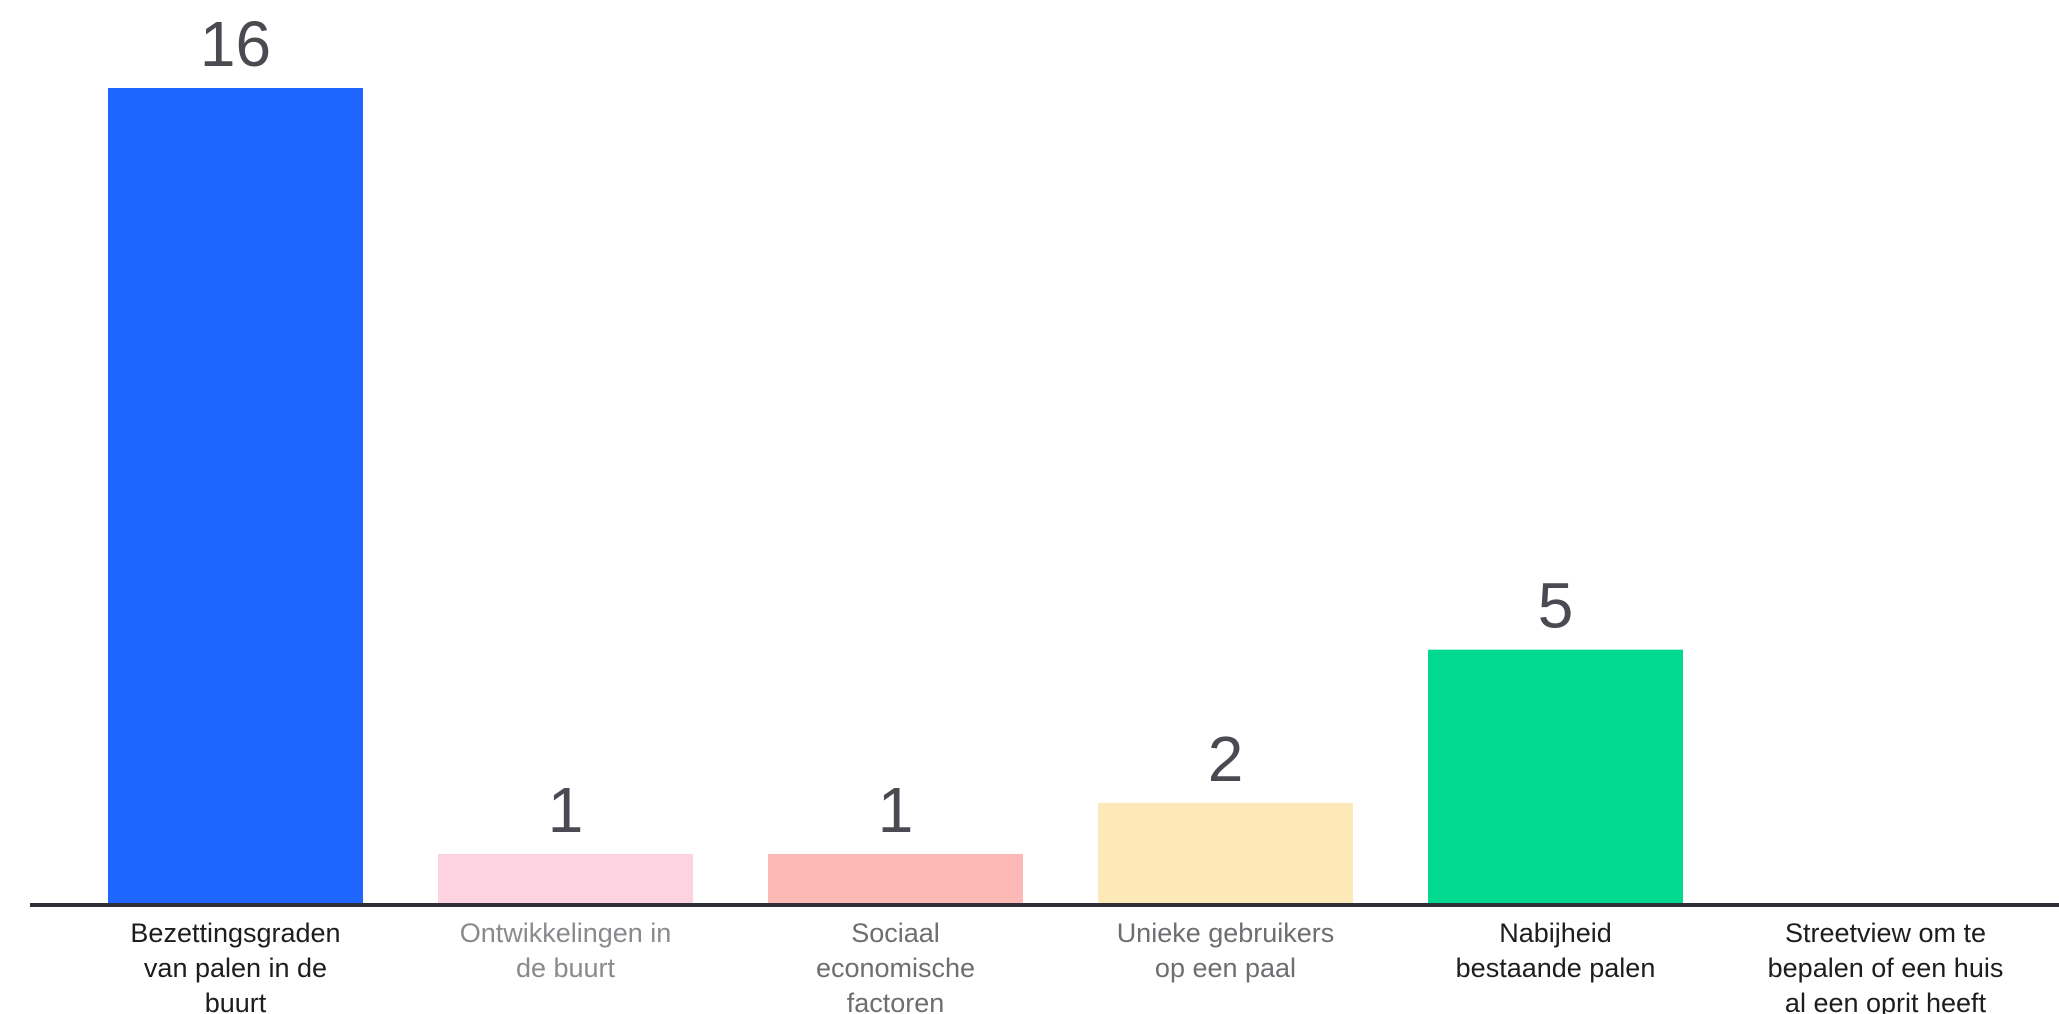 This screenshot has width=2059, height=1014. What do you see at coordinates (1226, 759) in the screenshot?
I see `bar-value-label-4: 2` at bounding box center [1226, 759].